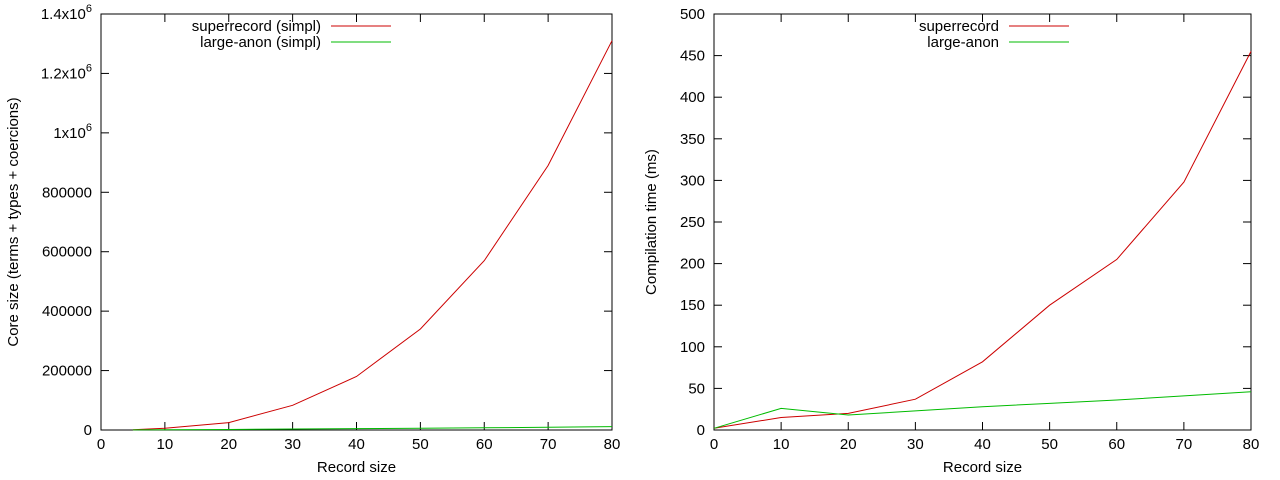 This screenshot has height=480, width=1280. I want to click on y-tick-label: 100, so click(692, 347).